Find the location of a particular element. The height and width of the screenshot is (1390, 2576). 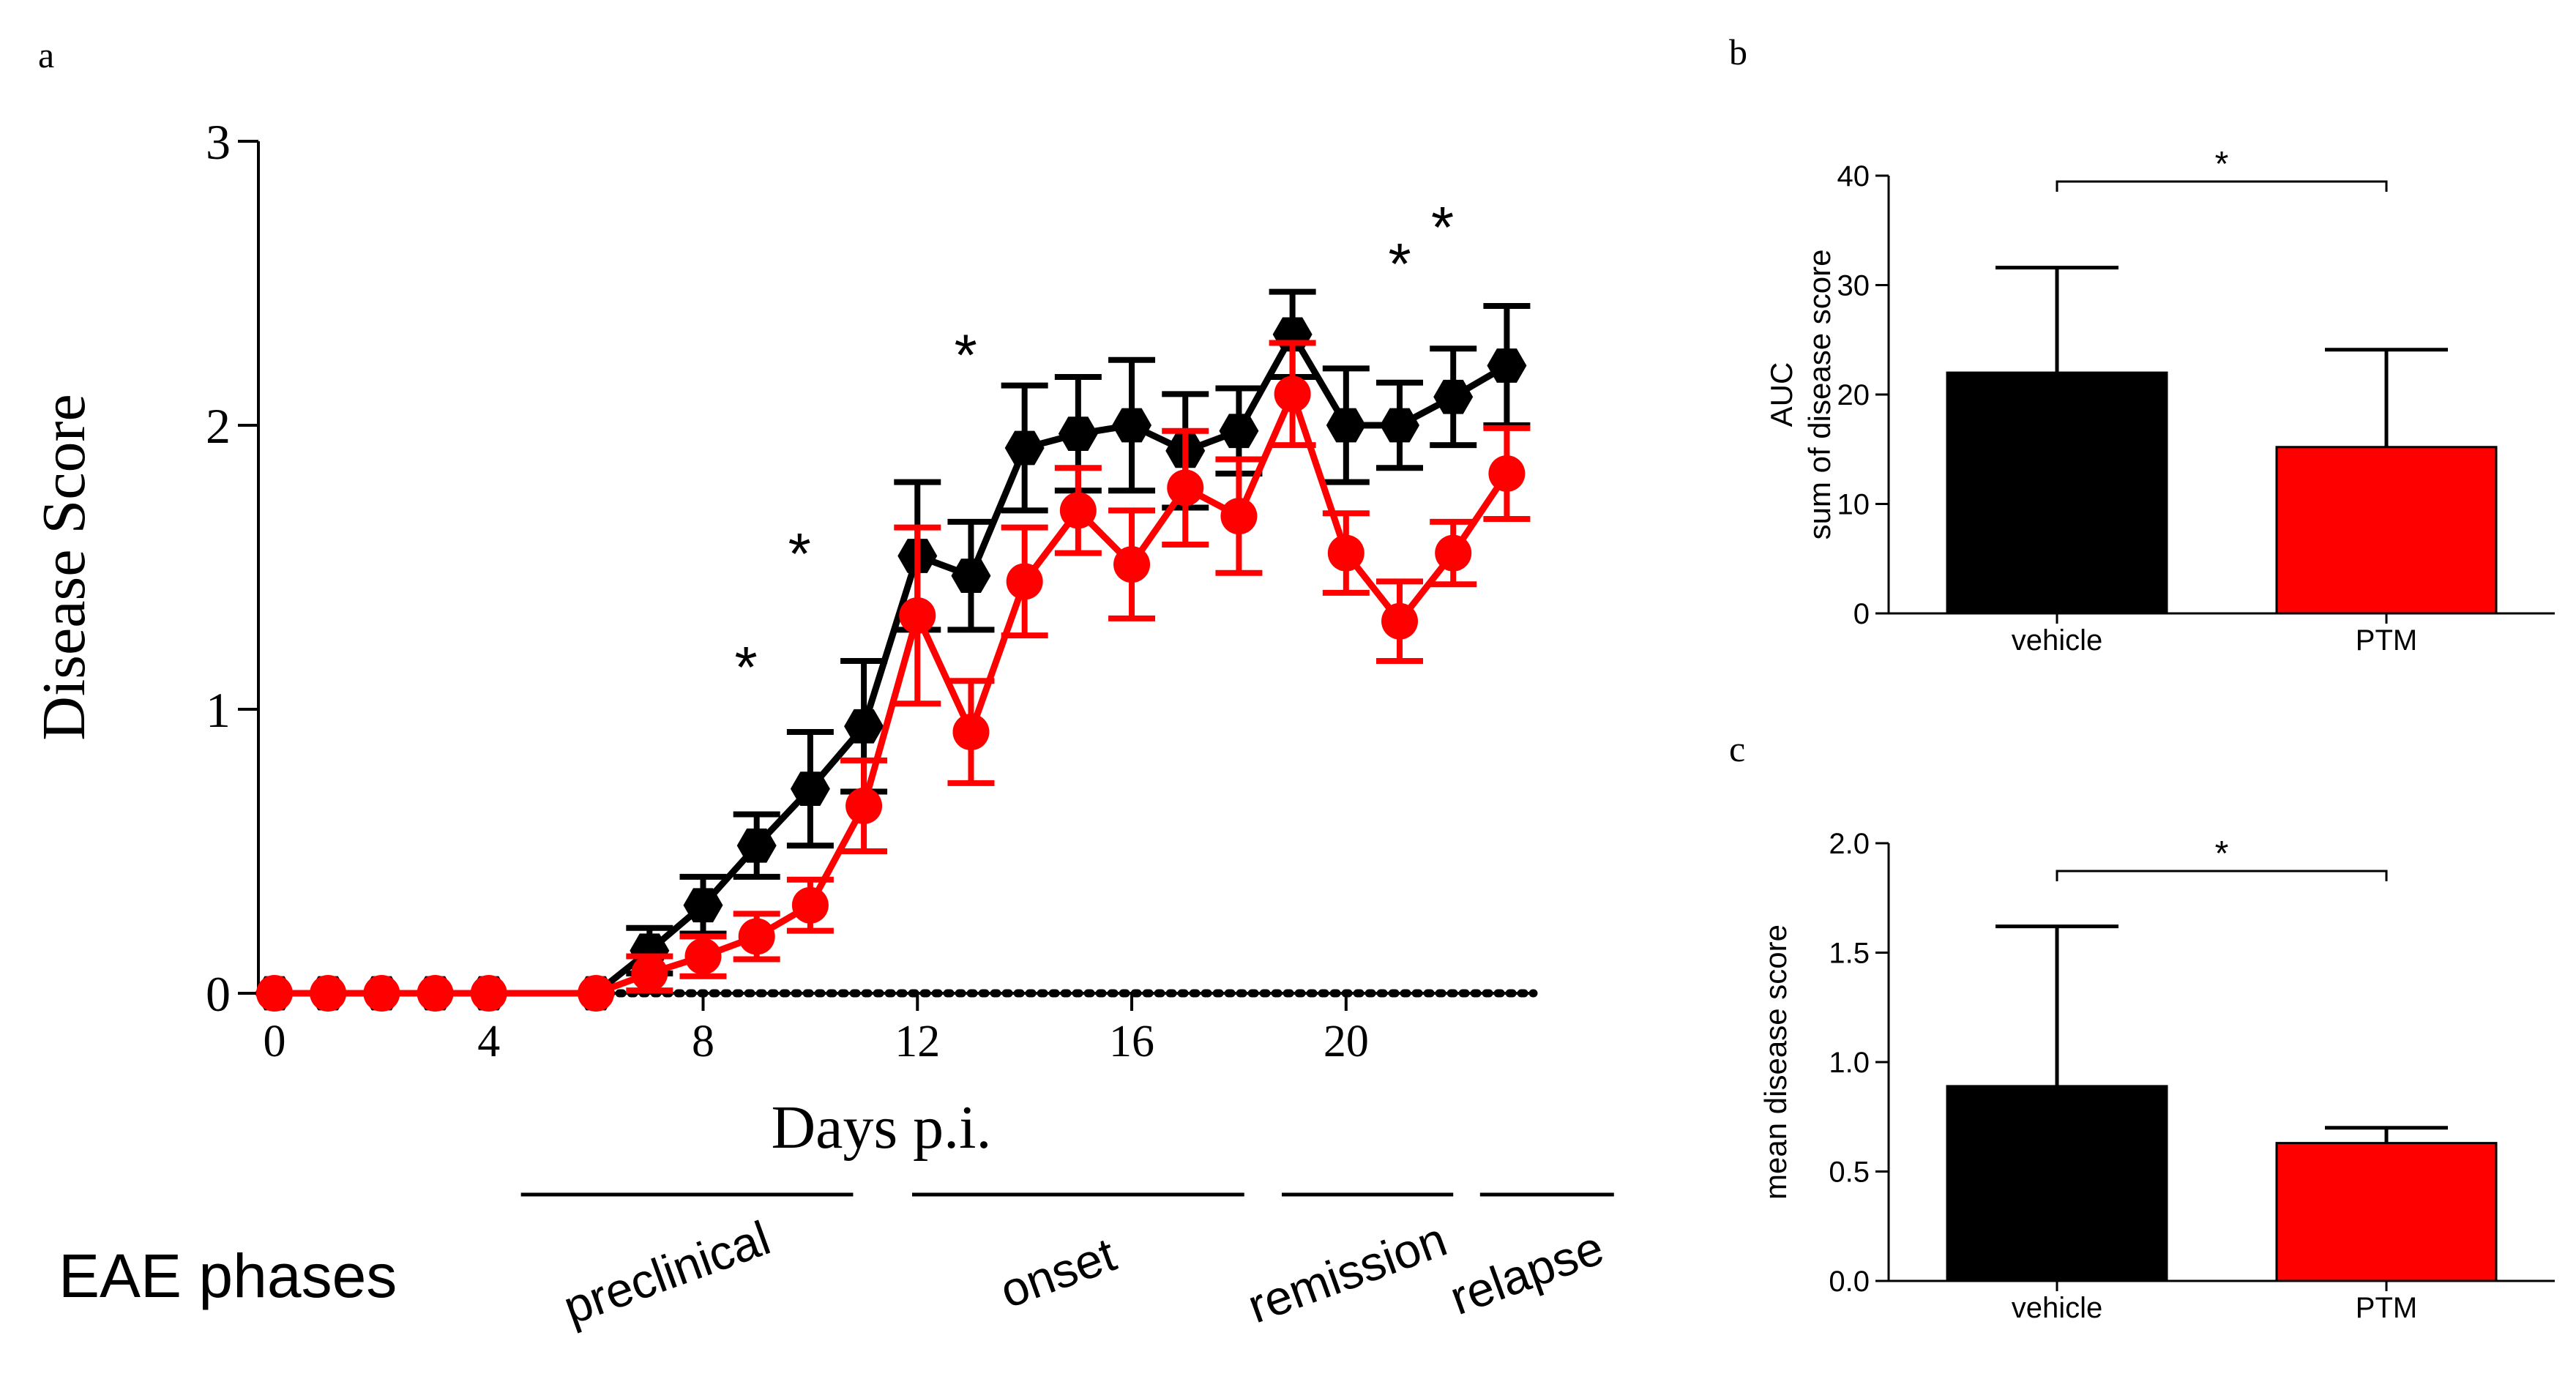

y-tick-label: 2.0 is located at coordinates (1849, 844).